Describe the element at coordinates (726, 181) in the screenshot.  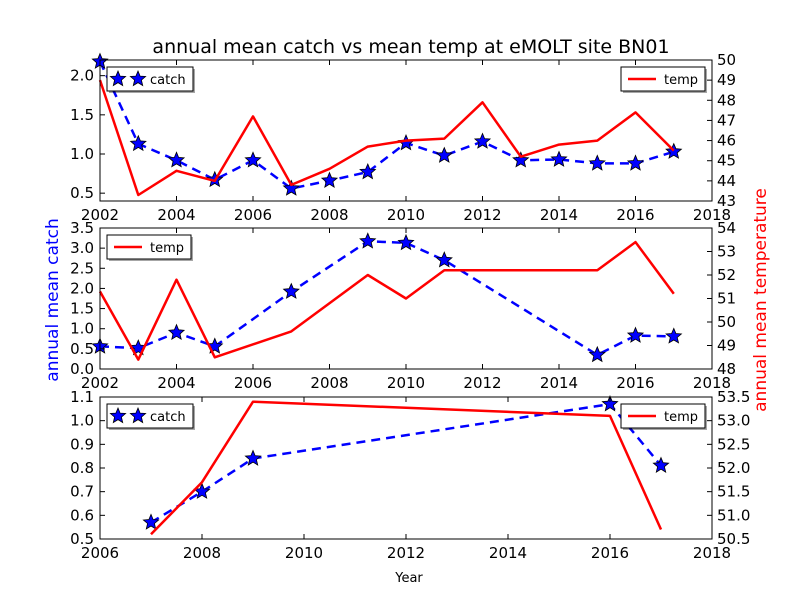
I see `y2-tick-label: 44` at that location.